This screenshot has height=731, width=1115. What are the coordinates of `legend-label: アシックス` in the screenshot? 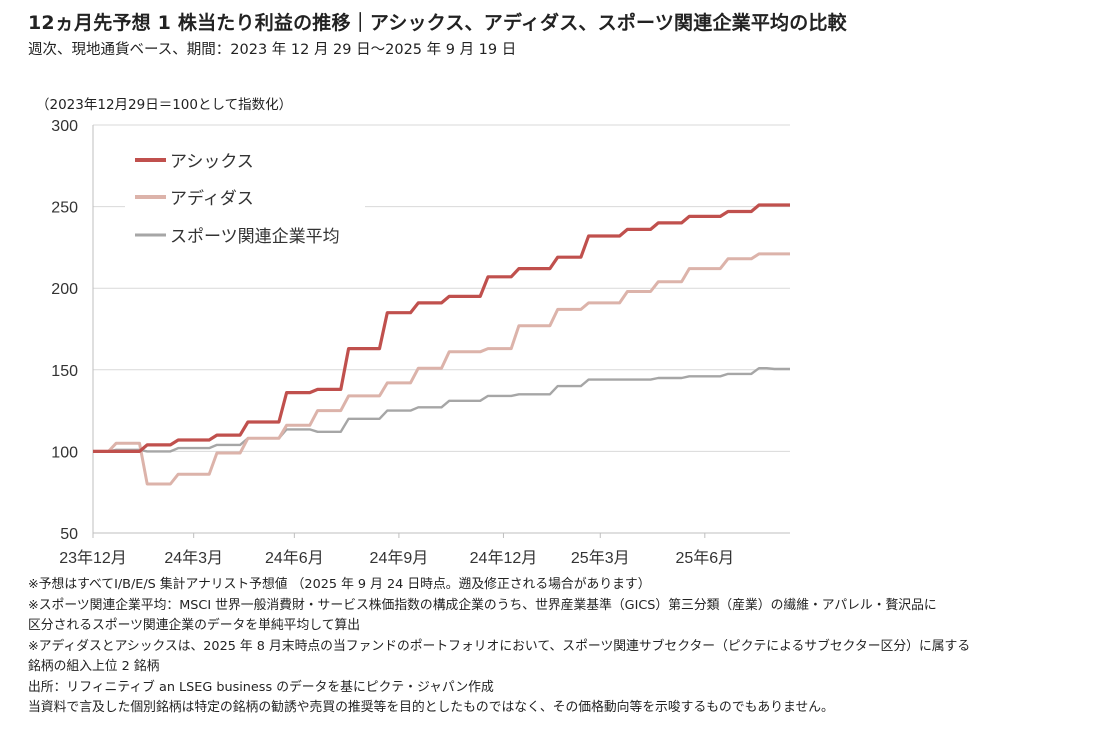 It's located at (212, 162).